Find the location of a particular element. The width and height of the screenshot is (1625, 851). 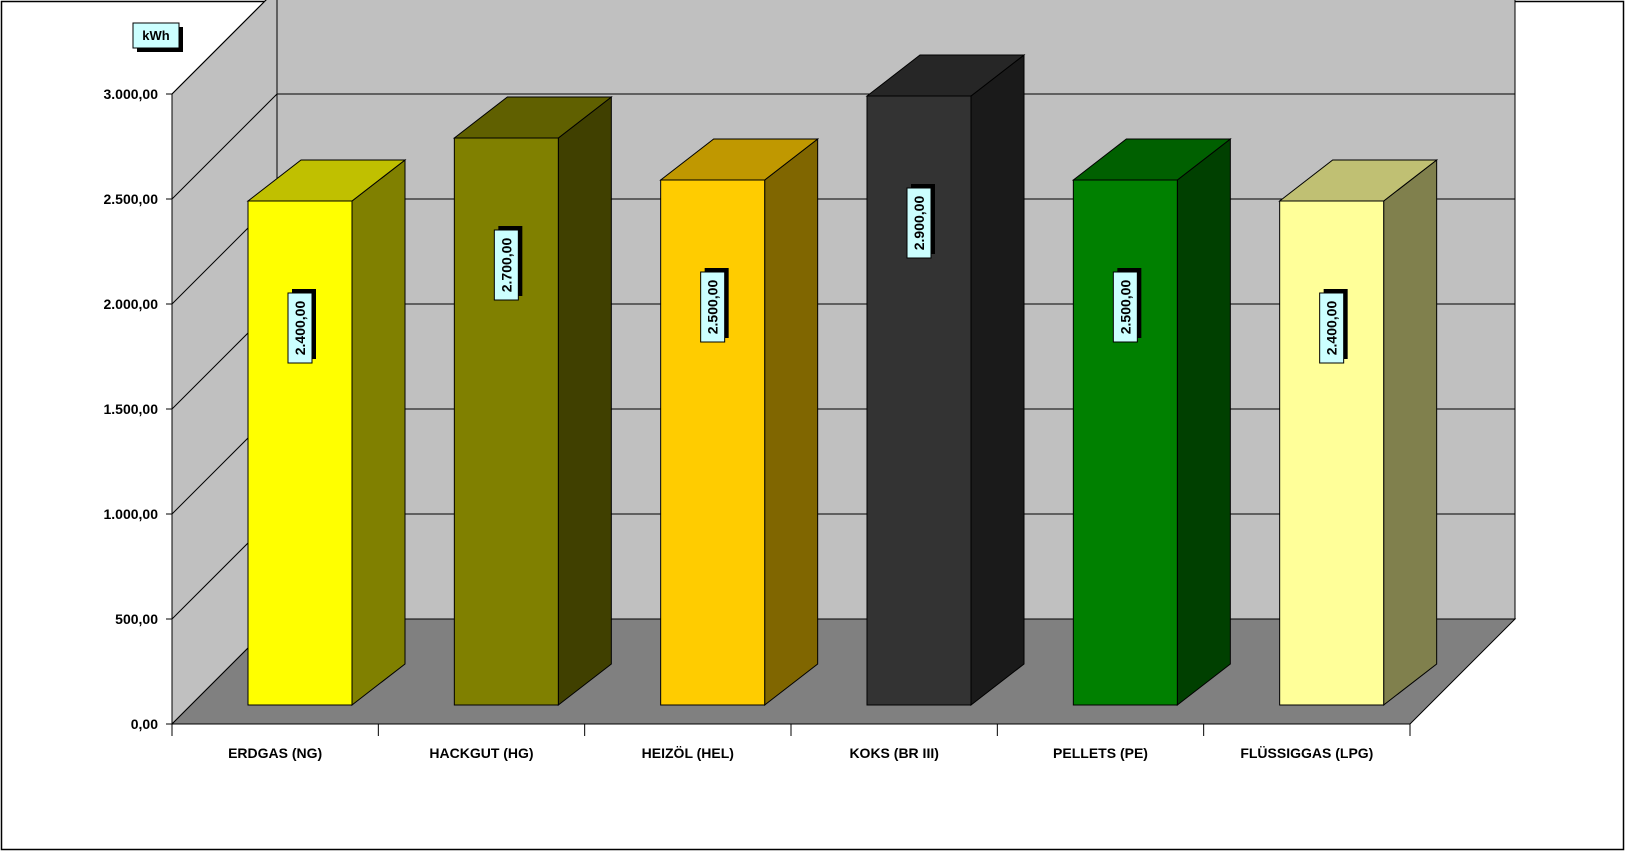

unit-label: kWh is located at coordinates (156, 35).